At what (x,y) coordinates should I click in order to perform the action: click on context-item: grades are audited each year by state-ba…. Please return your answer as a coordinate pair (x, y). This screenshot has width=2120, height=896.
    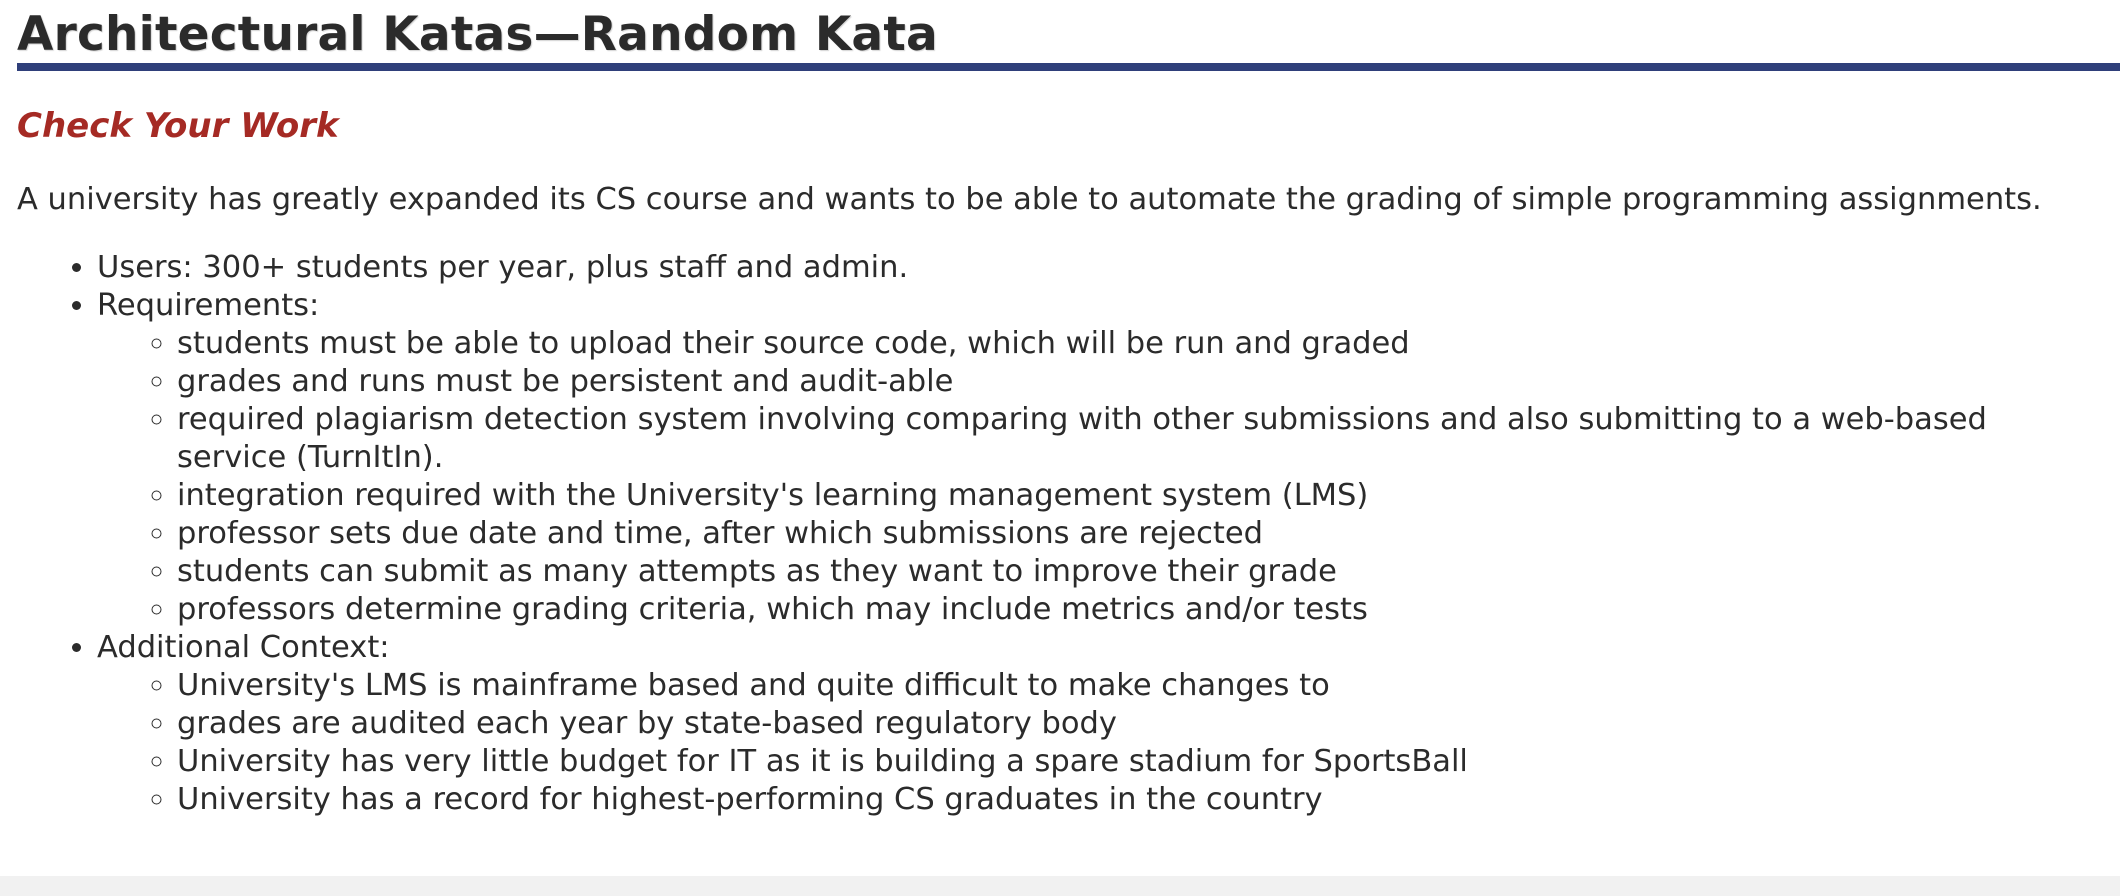
    Looking at the image, I should click on (1137, 724).